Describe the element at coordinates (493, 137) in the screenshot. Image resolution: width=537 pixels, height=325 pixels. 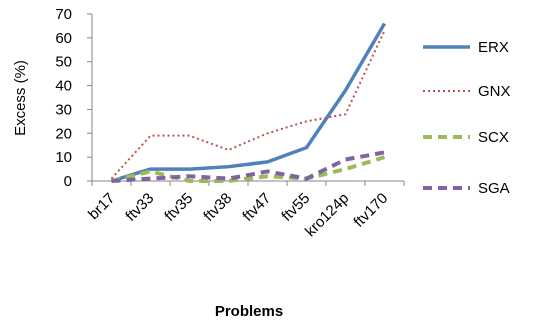
I see `legend-label-scx: SCX` at that location.